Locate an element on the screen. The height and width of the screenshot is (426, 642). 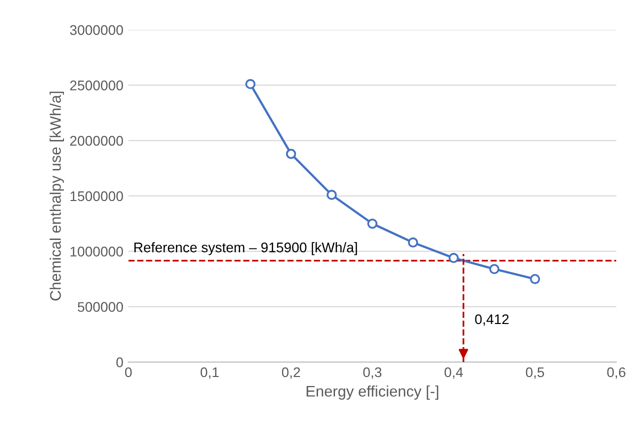
x-axis-title: Energy efficiency [-] is located at coordinates (372, 392).